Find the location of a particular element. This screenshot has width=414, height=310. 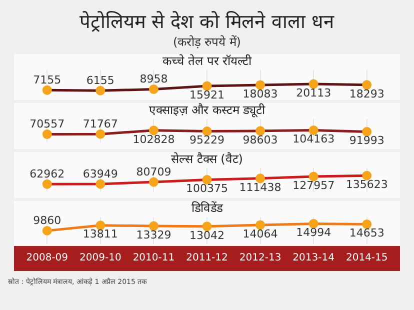

chart-subtitle: (करोड़ रुपये में) is located at coordinates (207, 42).